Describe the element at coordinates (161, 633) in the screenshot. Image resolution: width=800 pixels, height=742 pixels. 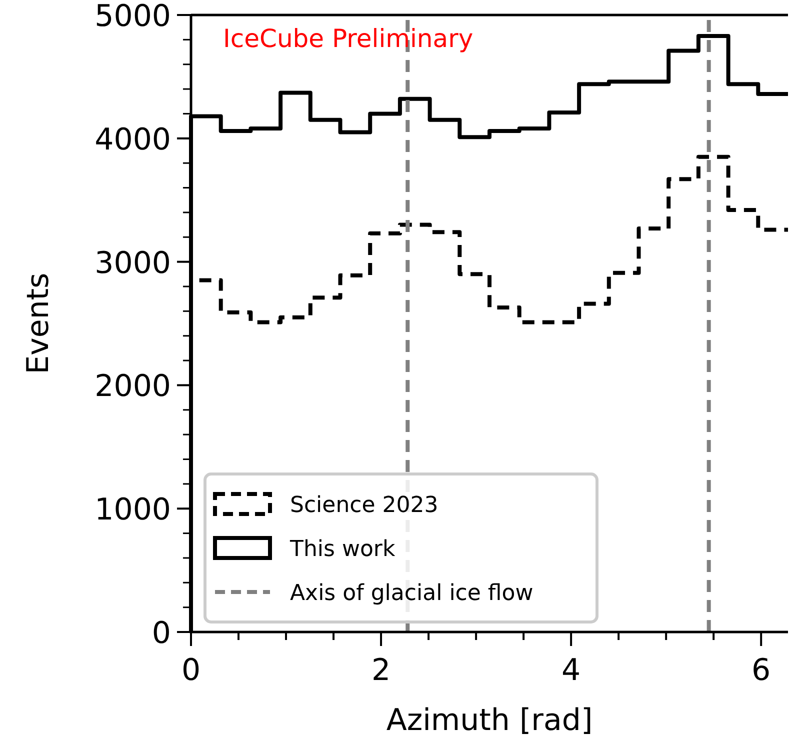
I see `y-tick-label: 0` at that location.